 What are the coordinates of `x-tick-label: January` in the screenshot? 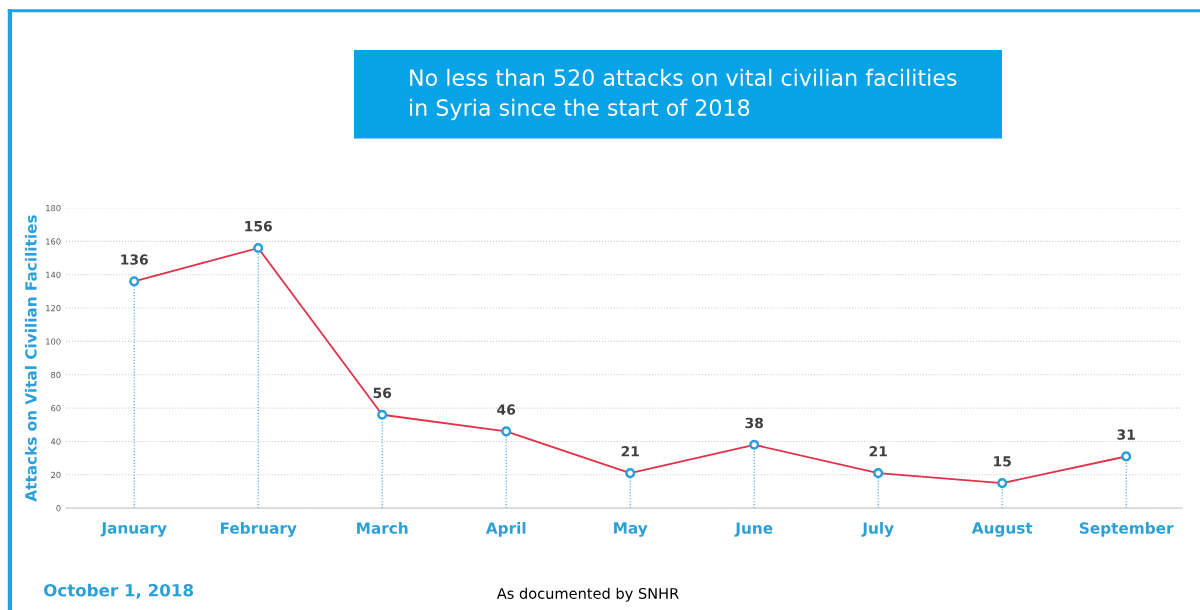 It's located at (133, 529).